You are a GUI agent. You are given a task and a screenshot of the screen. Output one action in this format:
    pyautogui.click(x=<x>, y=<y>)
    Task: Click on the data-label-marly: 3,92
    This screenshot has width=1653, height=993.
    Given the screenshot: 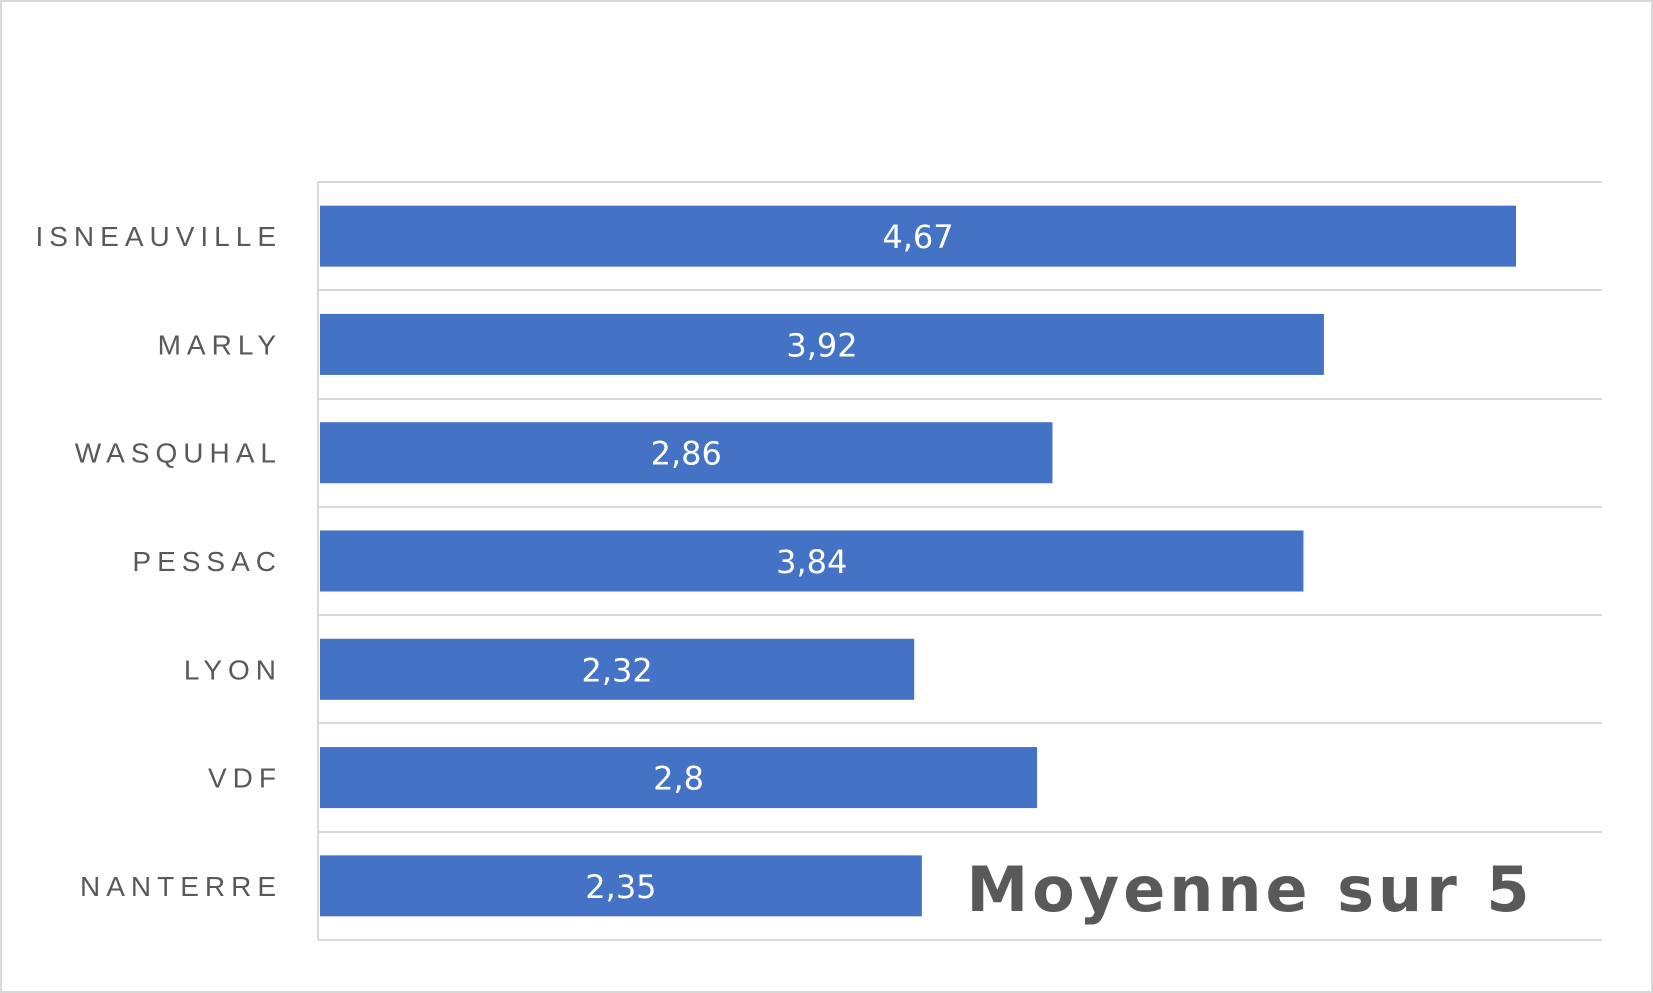 What is the action you would take?
    pyautogui.click(x=821, y=345)
    